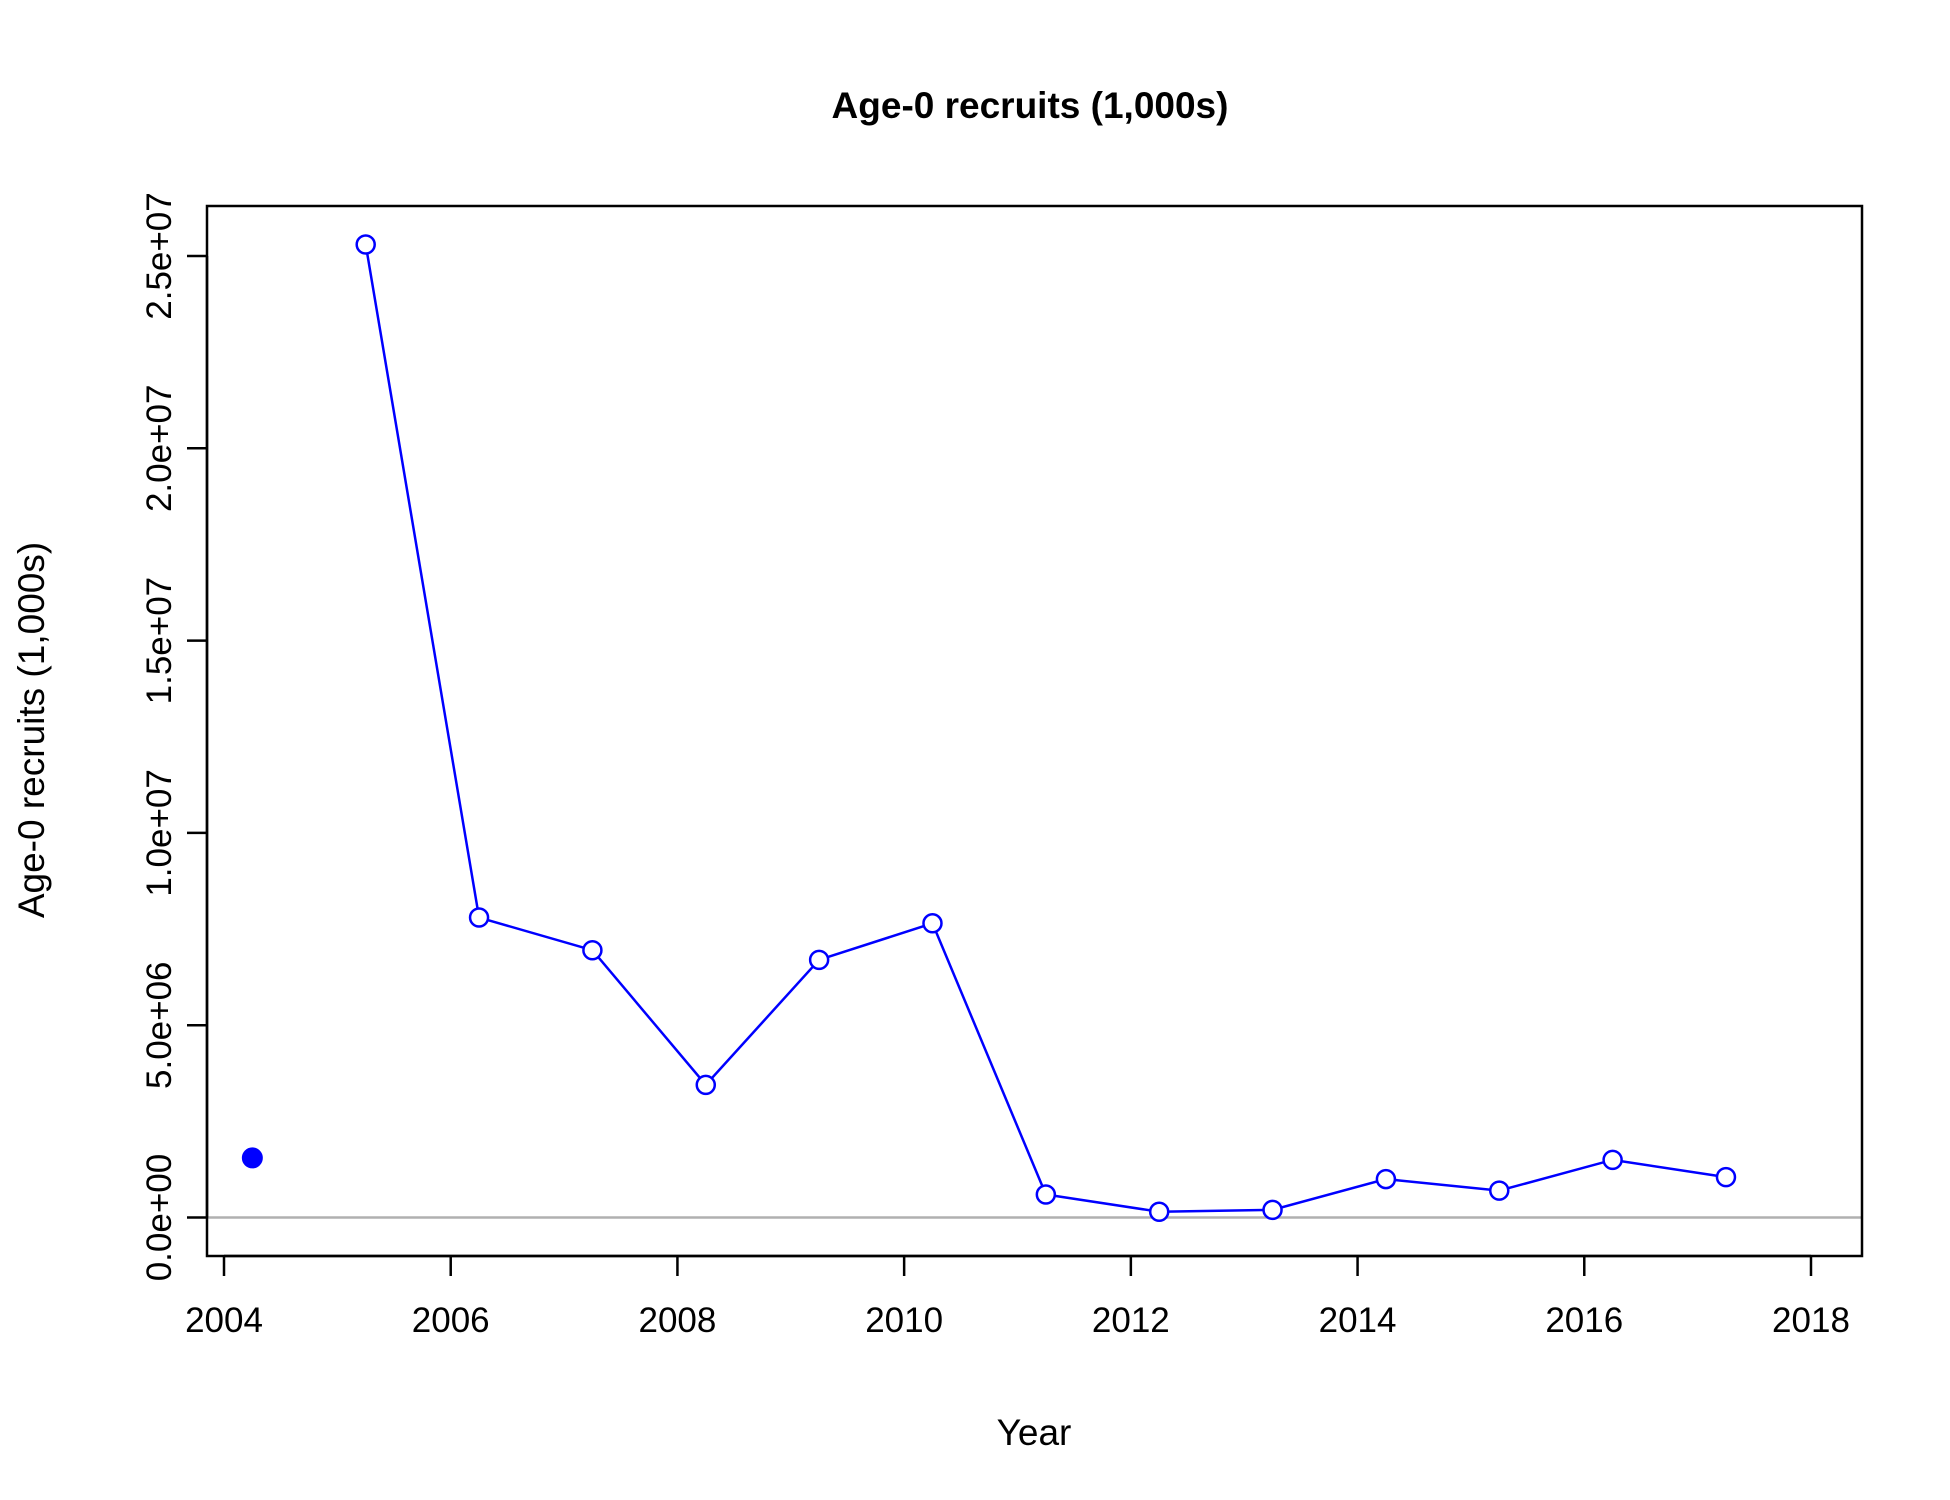 The height and width of the screenshot is (1500, 1950). I want to click on x-tick-label-7: 2018, so click(1811, 1320).